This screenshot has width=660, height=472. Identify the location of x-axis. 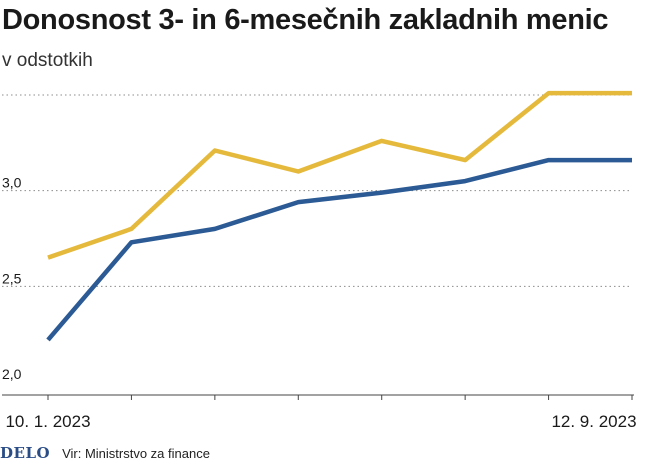
(318, 397).